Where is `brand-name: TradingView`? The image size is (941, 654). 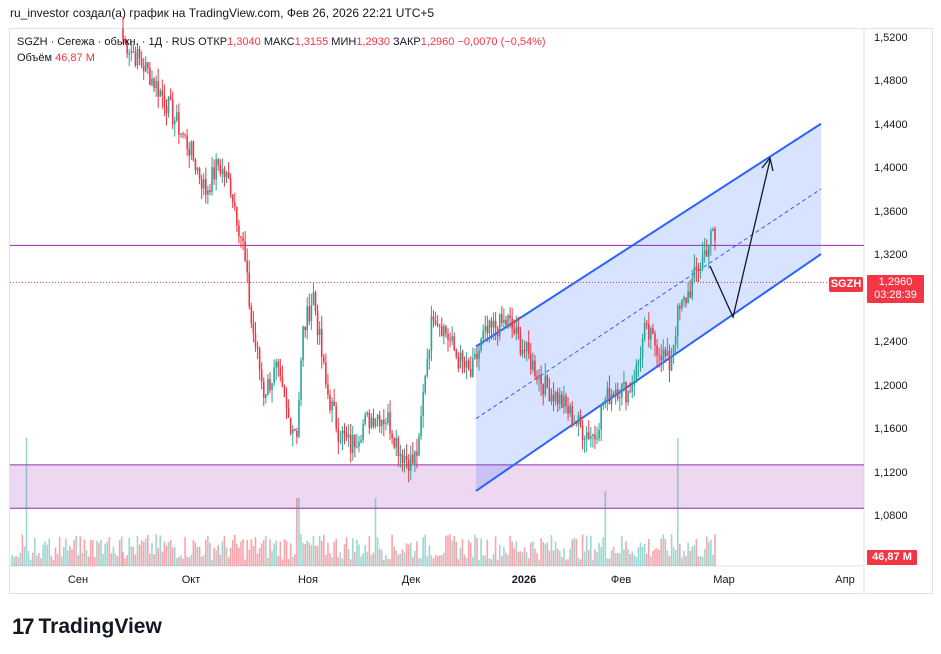 brand-name: TradingView is located at coordinates (100, 626).